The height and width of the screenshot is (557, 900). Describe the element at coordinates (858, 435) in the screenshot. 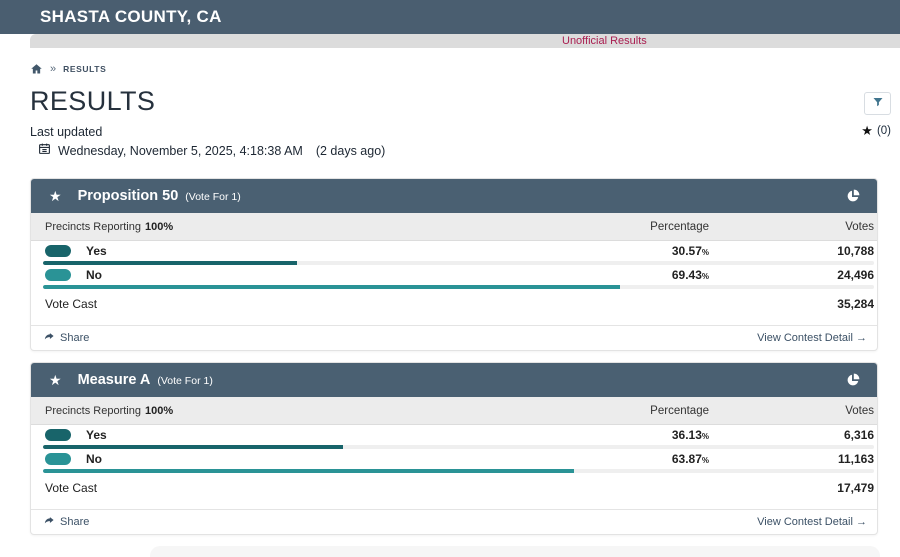

I see `choice-votes: 6,316` at that location.